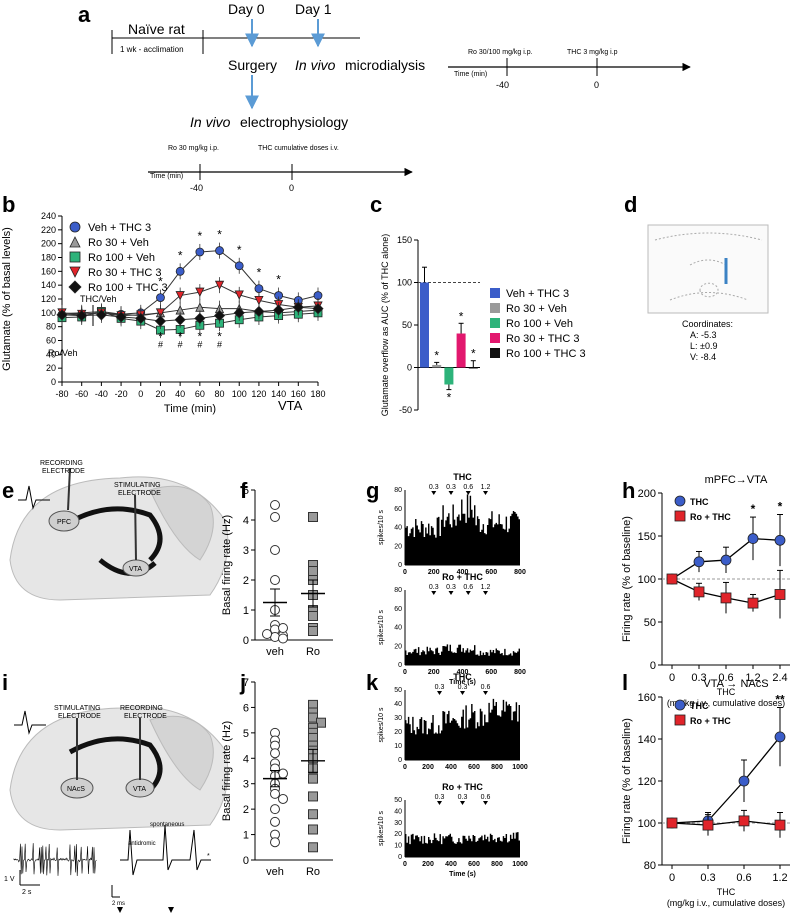 The width and height of the screenshot is (800, 915). What do you see at coordinates (520, 864) in the screenshot?
I see `x-tick-label: 1000` at bounding box center [520, 864].